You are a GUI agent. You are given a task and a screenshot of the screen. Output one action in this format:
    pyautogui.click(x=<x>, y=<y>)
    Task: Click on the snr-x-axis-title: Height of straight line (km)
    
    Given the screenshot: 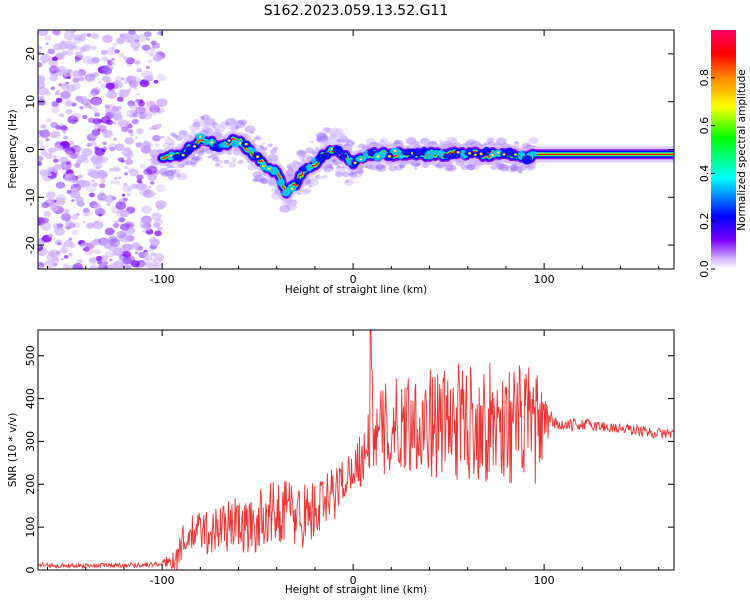 What is the action you would take?
    pyautogui.click(x=356, y=590)
    